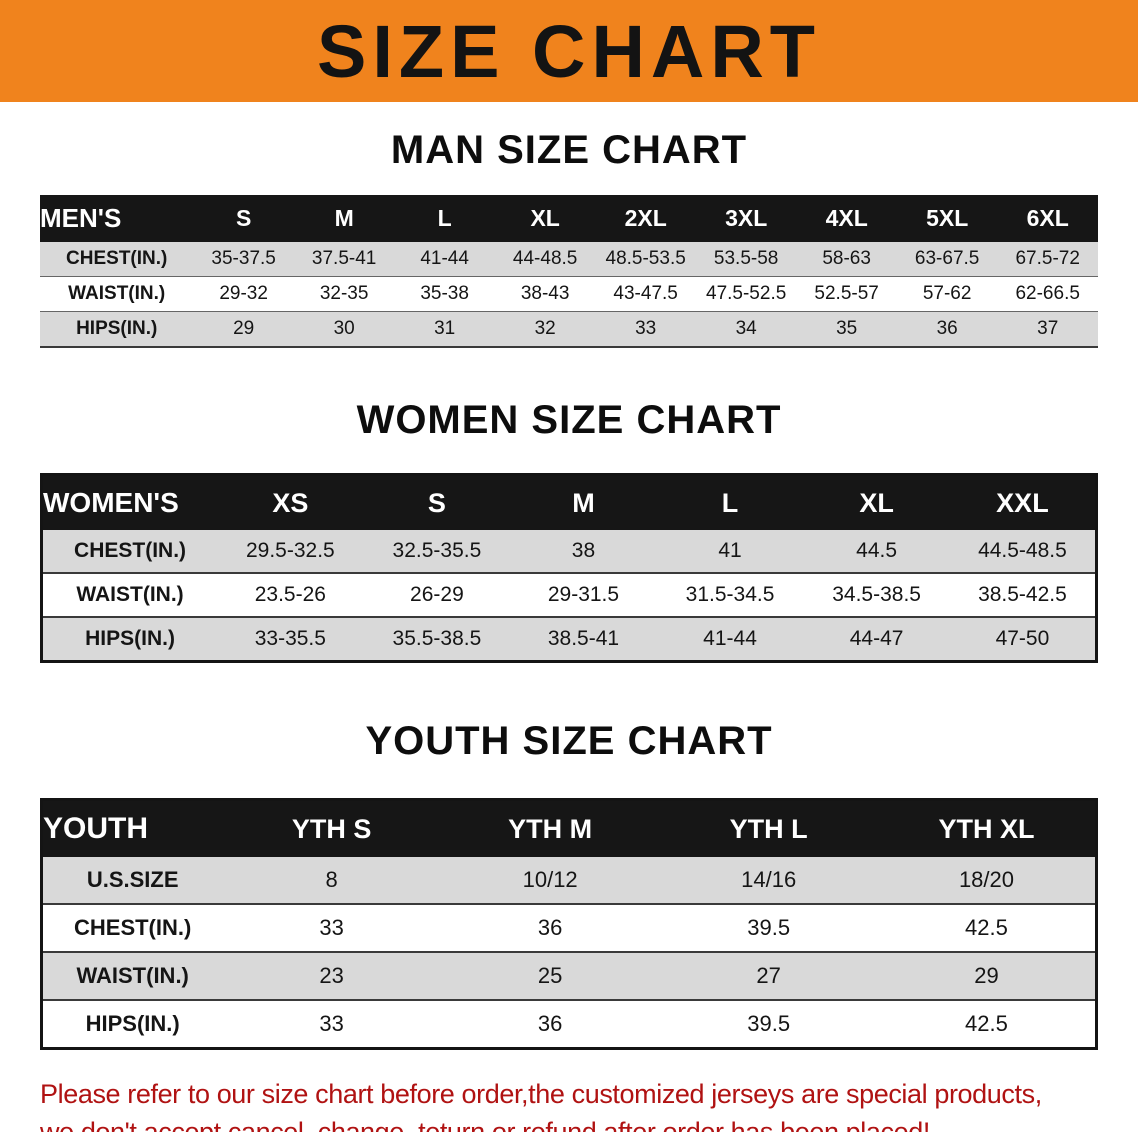 The image size is (1138, 1132). Describe the element at coordinates (847, 328) in the screenshot. I see `size-value: 35` at that location.